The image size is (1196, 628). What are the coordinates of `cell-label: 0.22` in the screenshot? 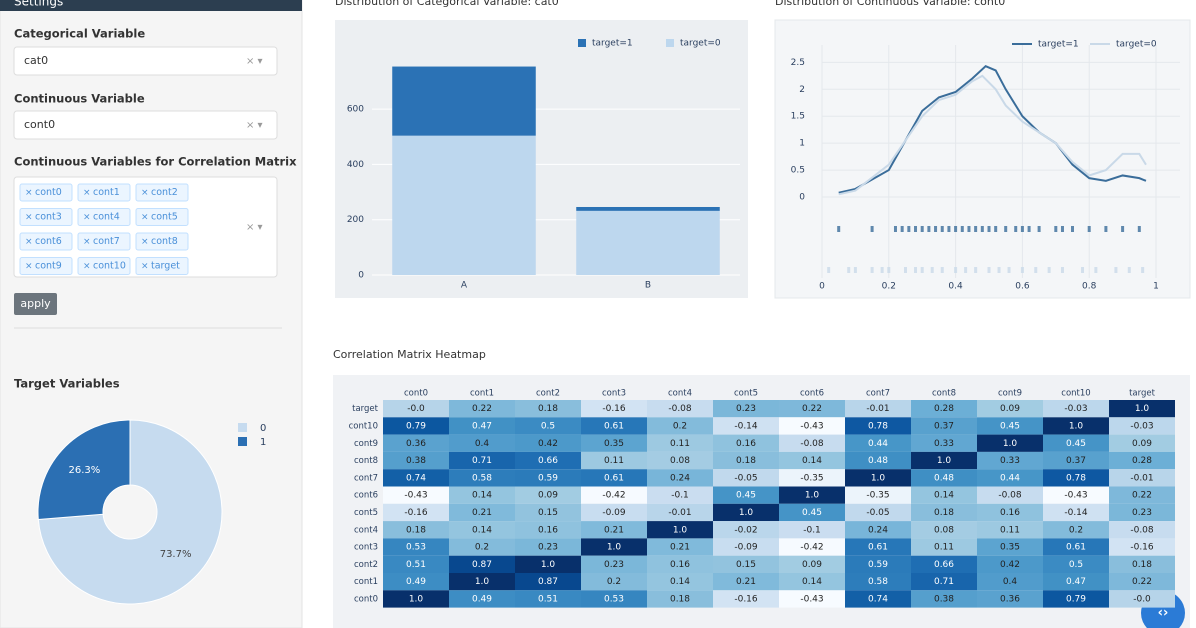 It's located at (482, 409).